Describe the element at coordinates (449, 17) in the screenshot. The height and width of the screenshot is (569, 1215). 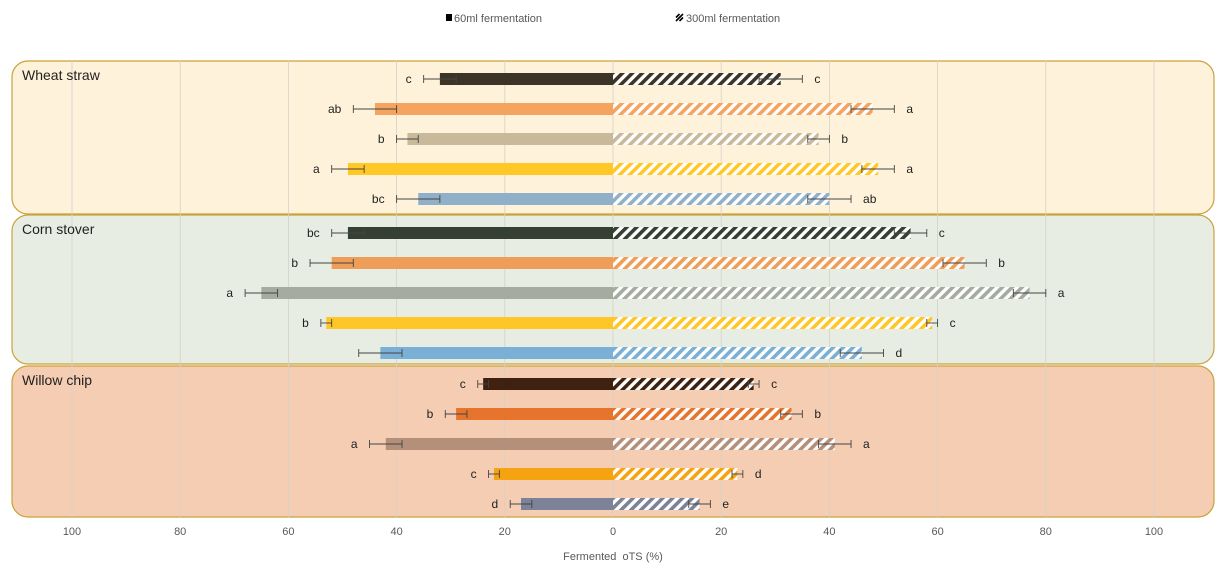
I see `legend-solid-marker` at that location.